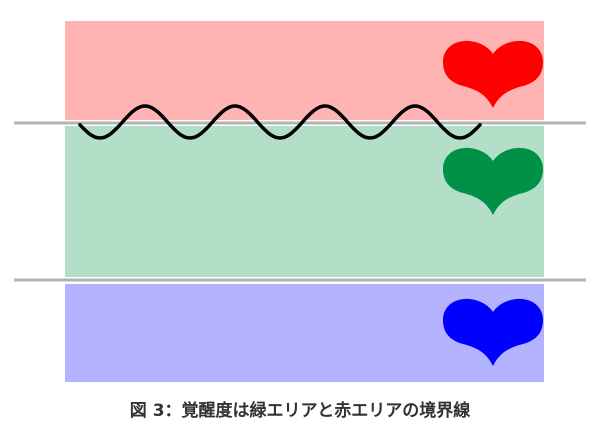  Describe the element at coordinates (300, 280) in the screenshot. I see `boundary-line-lower` at that location.